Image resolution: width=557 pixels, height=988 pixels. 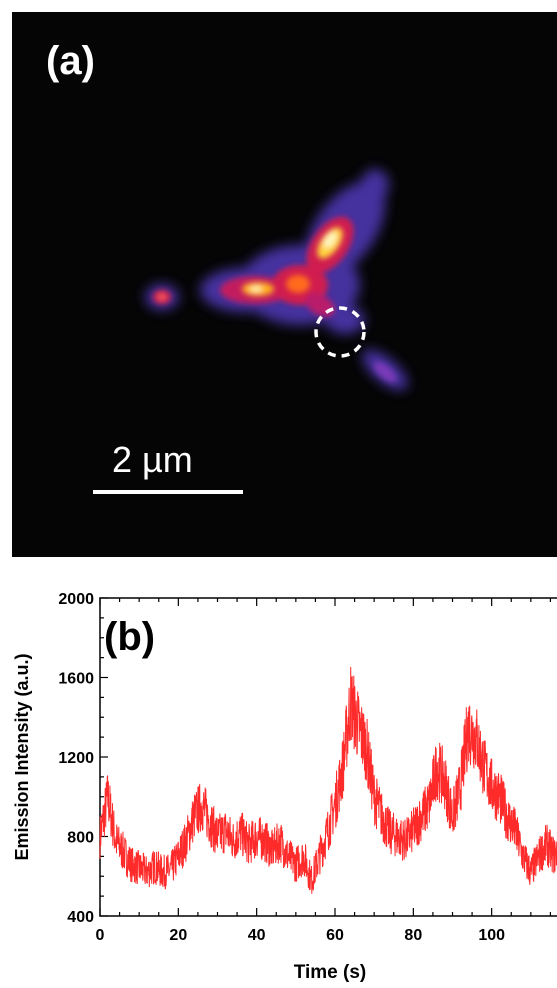 What do you see at coordinates (22, 756) in the screenshot?
I see `y-axis-title: Emission Intensity (a.u.)` at bounding box center [22, 756].